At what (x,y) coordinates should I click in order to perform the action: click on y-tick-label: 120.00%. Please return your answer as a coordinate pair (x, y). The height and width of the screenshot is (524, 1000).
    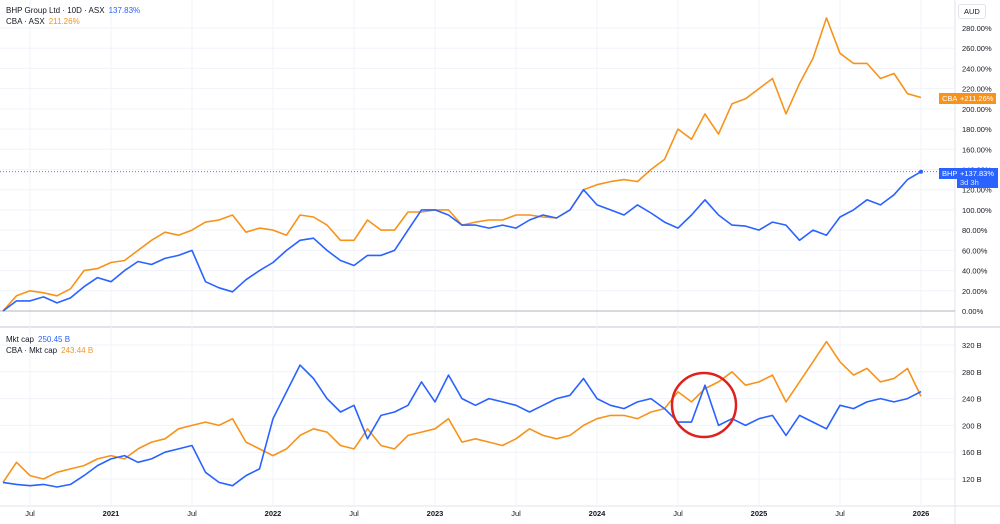
    Looking at the image, I should click on (977, 190).